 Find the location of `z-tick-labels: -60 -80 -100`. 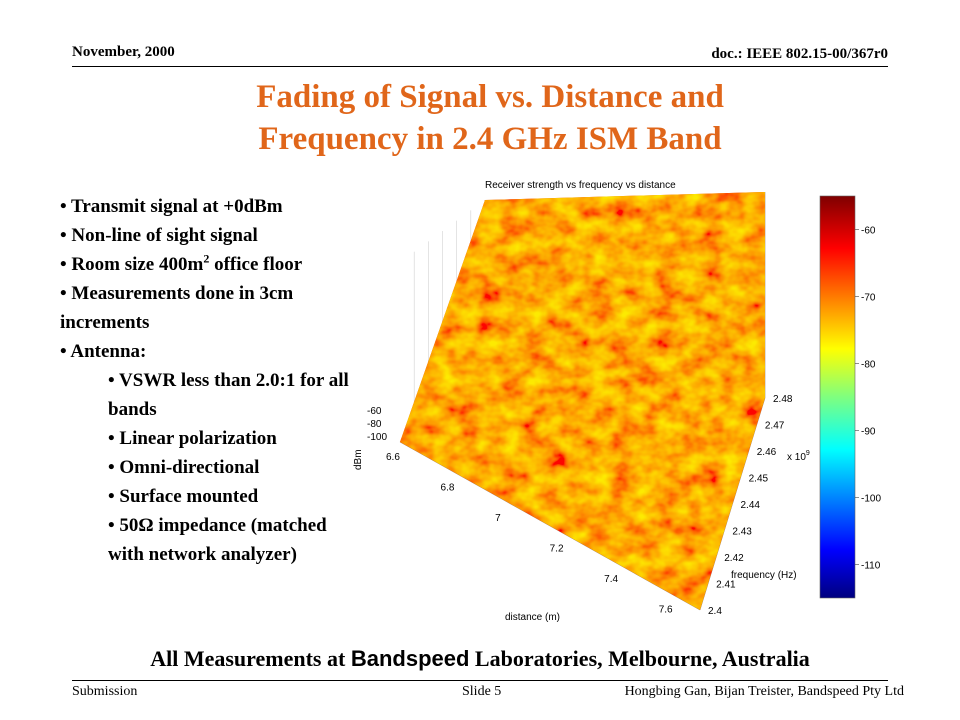

z-tick-labels: -60 -80 -100 is located at coordinates (377, 424).